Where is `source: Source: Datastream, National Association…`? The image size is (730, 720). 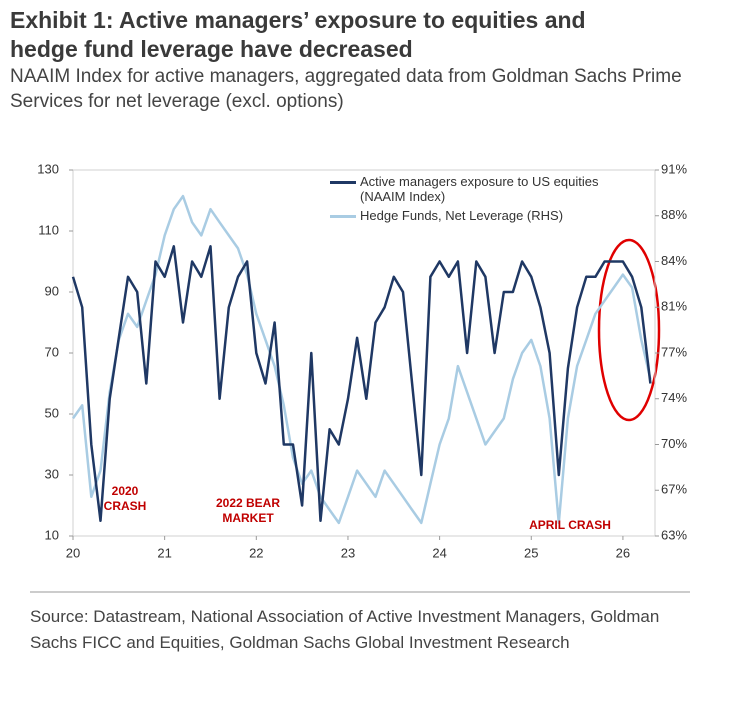
source: Source: Datastream, National Association… is located at coordinates (345, 629).